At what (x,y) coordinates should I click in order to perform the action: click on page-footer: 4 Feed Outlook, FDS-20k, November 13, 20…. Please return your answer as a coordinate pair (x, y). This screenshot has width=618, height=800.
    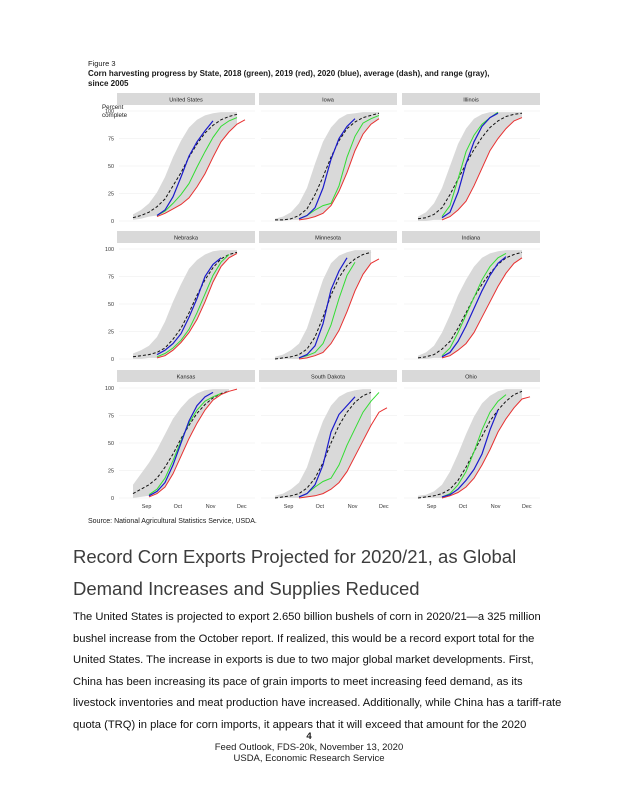
    Looking at the image, I should click on (309, 747).